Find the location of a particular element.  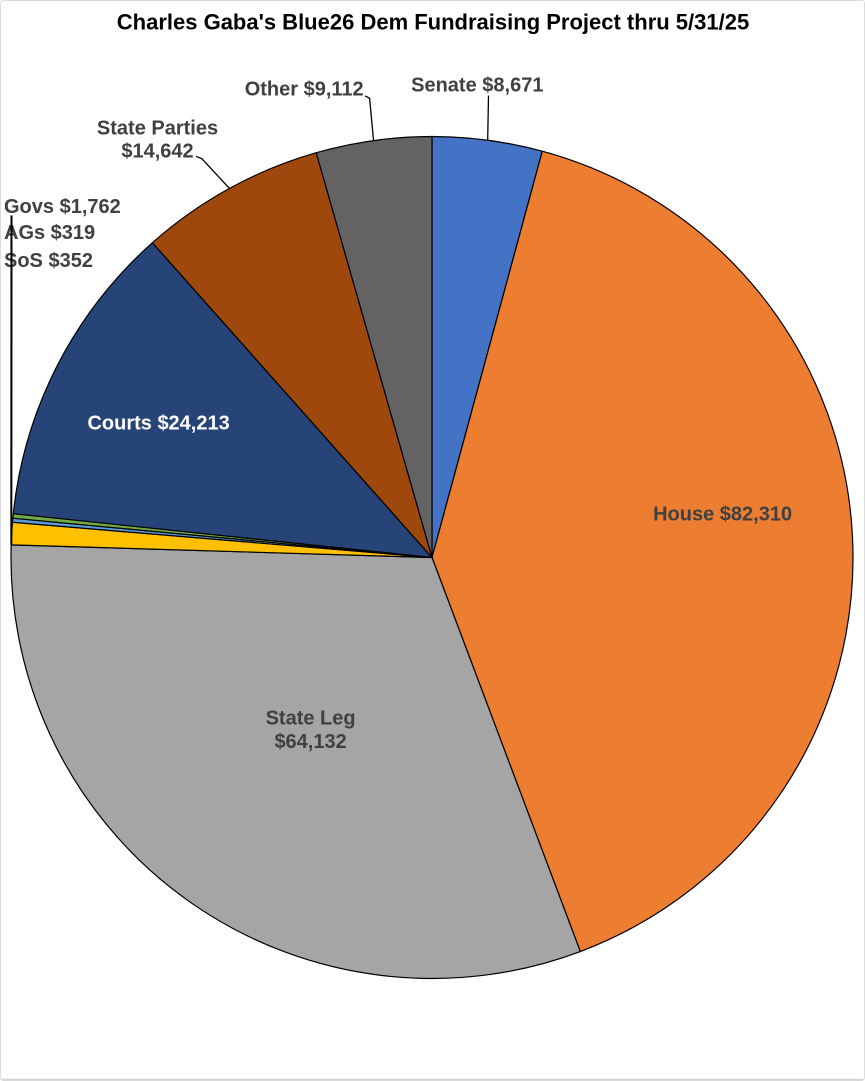

svg-text: Courts $24,213 is located at coordinates (158, 424).